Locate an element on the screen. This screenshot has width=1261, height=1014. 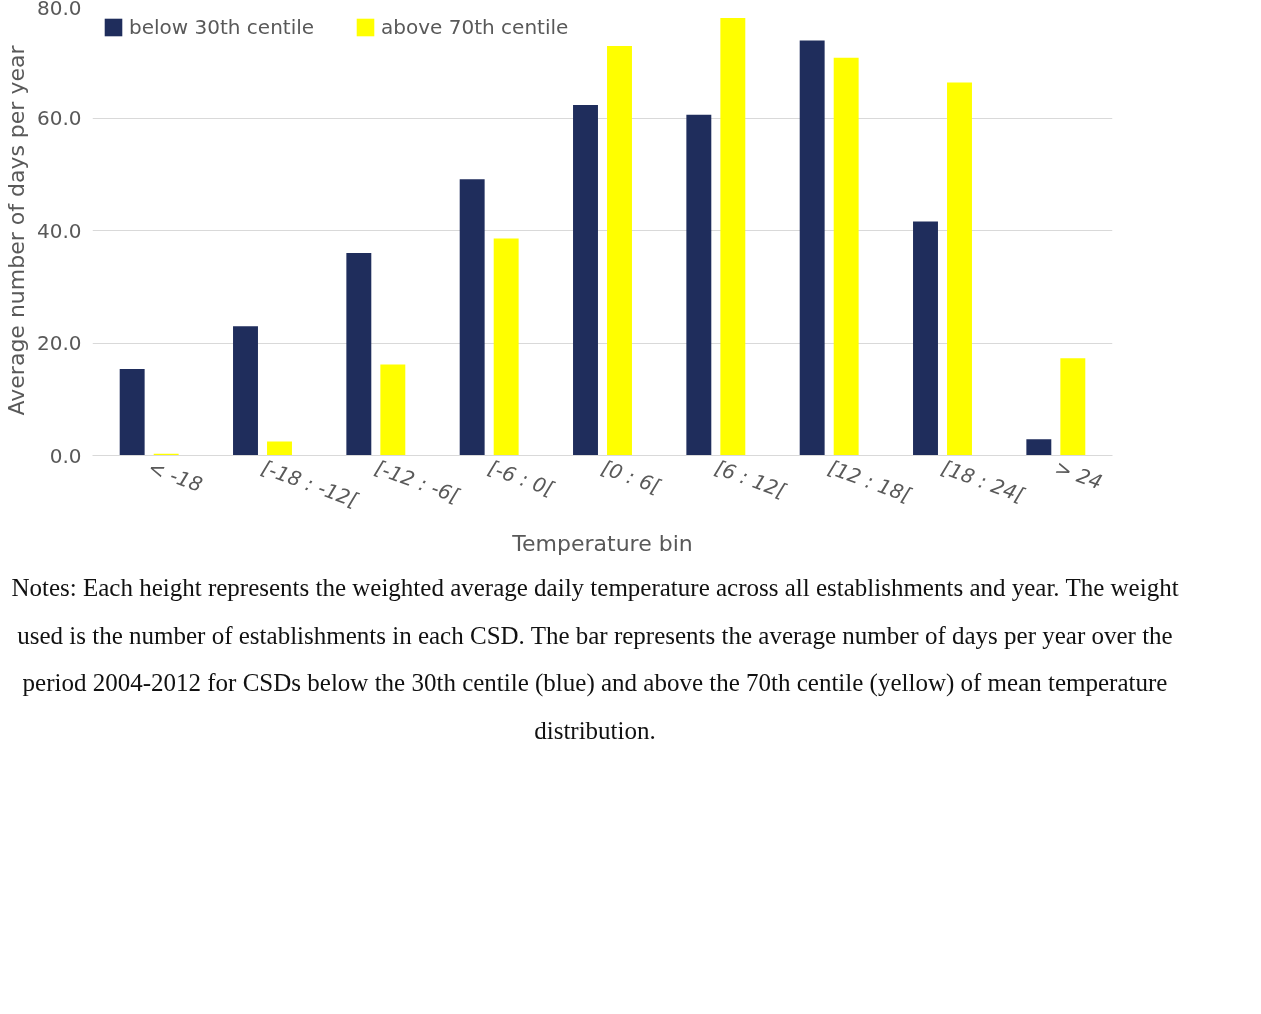
y-tick-label: 60.0 is located at coordinates (59, 118).